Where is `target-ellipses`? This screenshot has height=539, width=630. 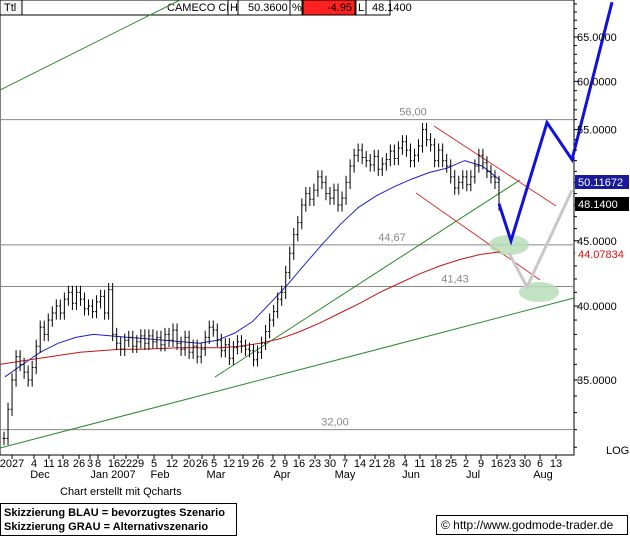
target-ellipses is located at coordinates (524, 268).